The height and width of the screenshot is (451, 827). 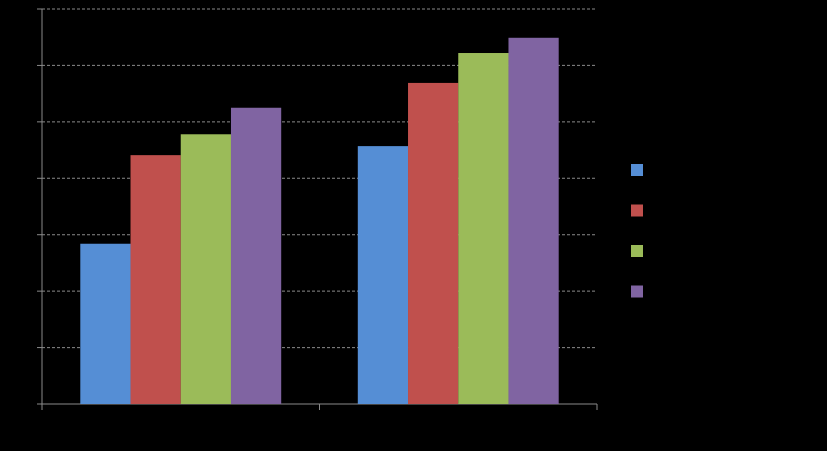 I want to click on y-tick-label: 6, so click(x=28, y=65).